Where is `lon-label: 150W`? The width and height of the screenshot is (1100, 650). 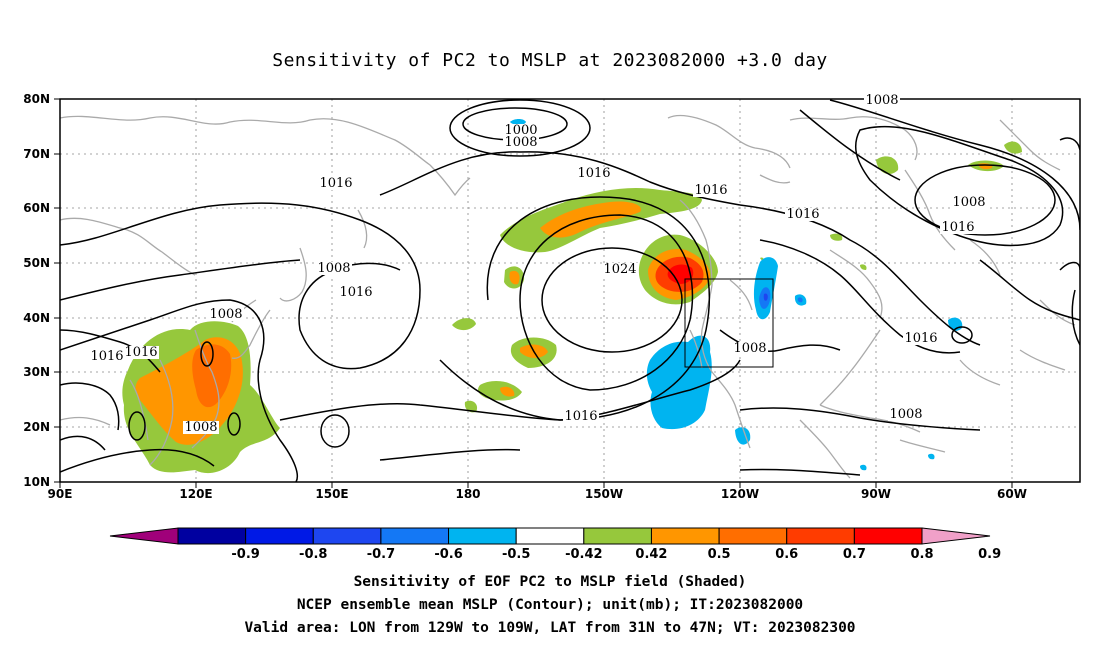
lon-label: 150W is located at coordinates (604, 494).